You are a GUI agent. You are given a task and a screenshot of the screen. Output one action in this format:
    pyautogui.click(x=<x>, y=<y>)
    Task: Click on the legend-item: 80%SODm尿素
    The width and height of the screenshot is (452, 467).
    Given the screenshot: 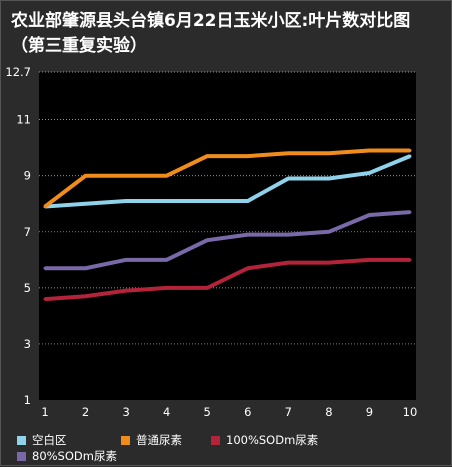 What is the action you would take?
    pyautogui.click(x=67, y=456)
    